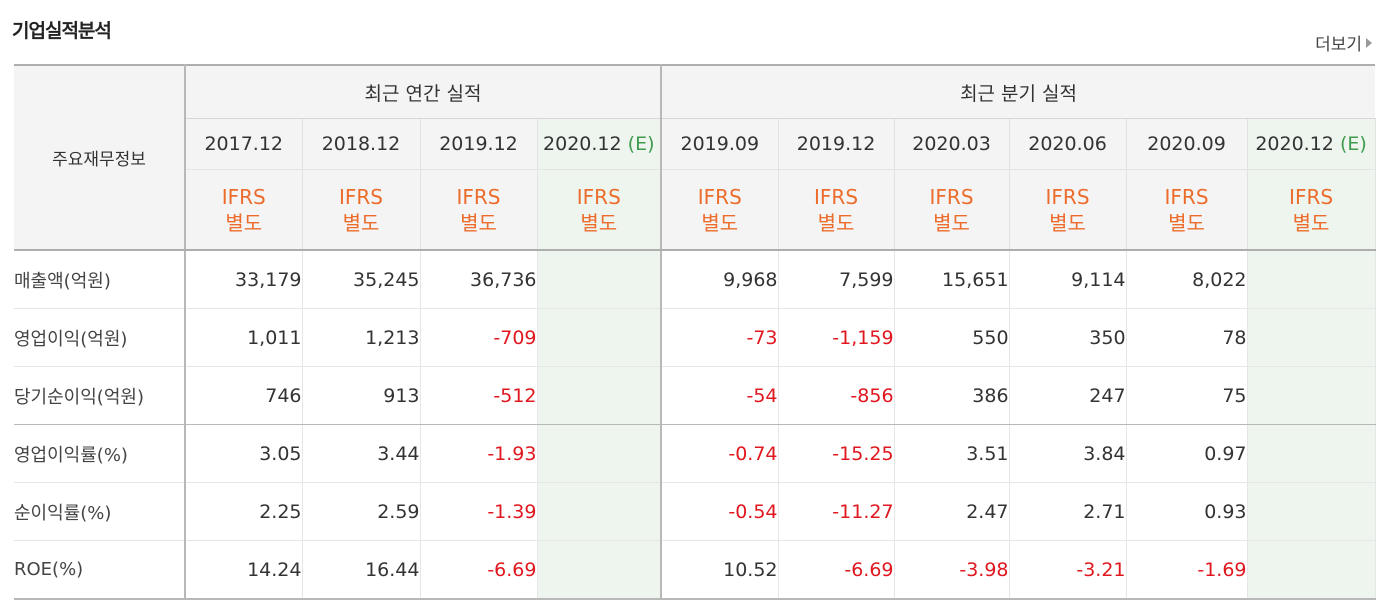  What do you see at coordinates (100, 453) in the screenshot?
I see `row-label: 영업이익률(%)` at bounding box center [100, 453].